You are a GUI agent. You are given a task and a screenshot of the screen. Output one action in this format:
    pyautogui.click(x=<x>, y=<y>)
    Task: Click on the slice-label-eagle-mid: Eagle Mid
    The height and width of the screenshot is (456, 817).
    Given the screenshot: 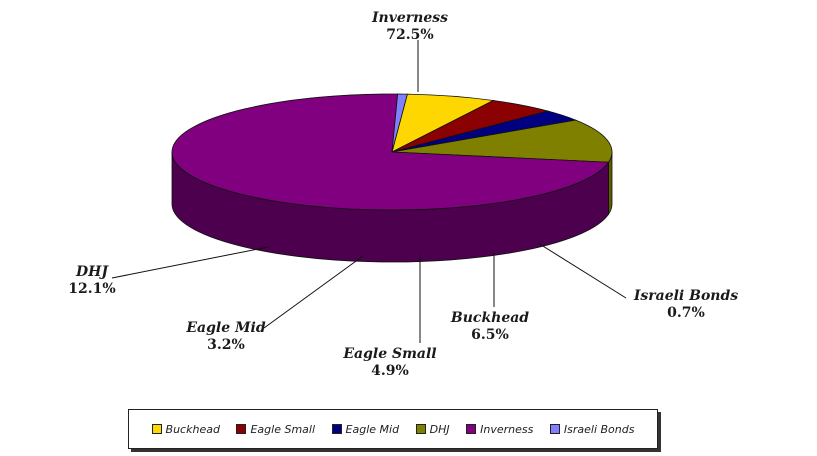 What is the action you would take?
    pyautogui.click(x=225, y=328)
    